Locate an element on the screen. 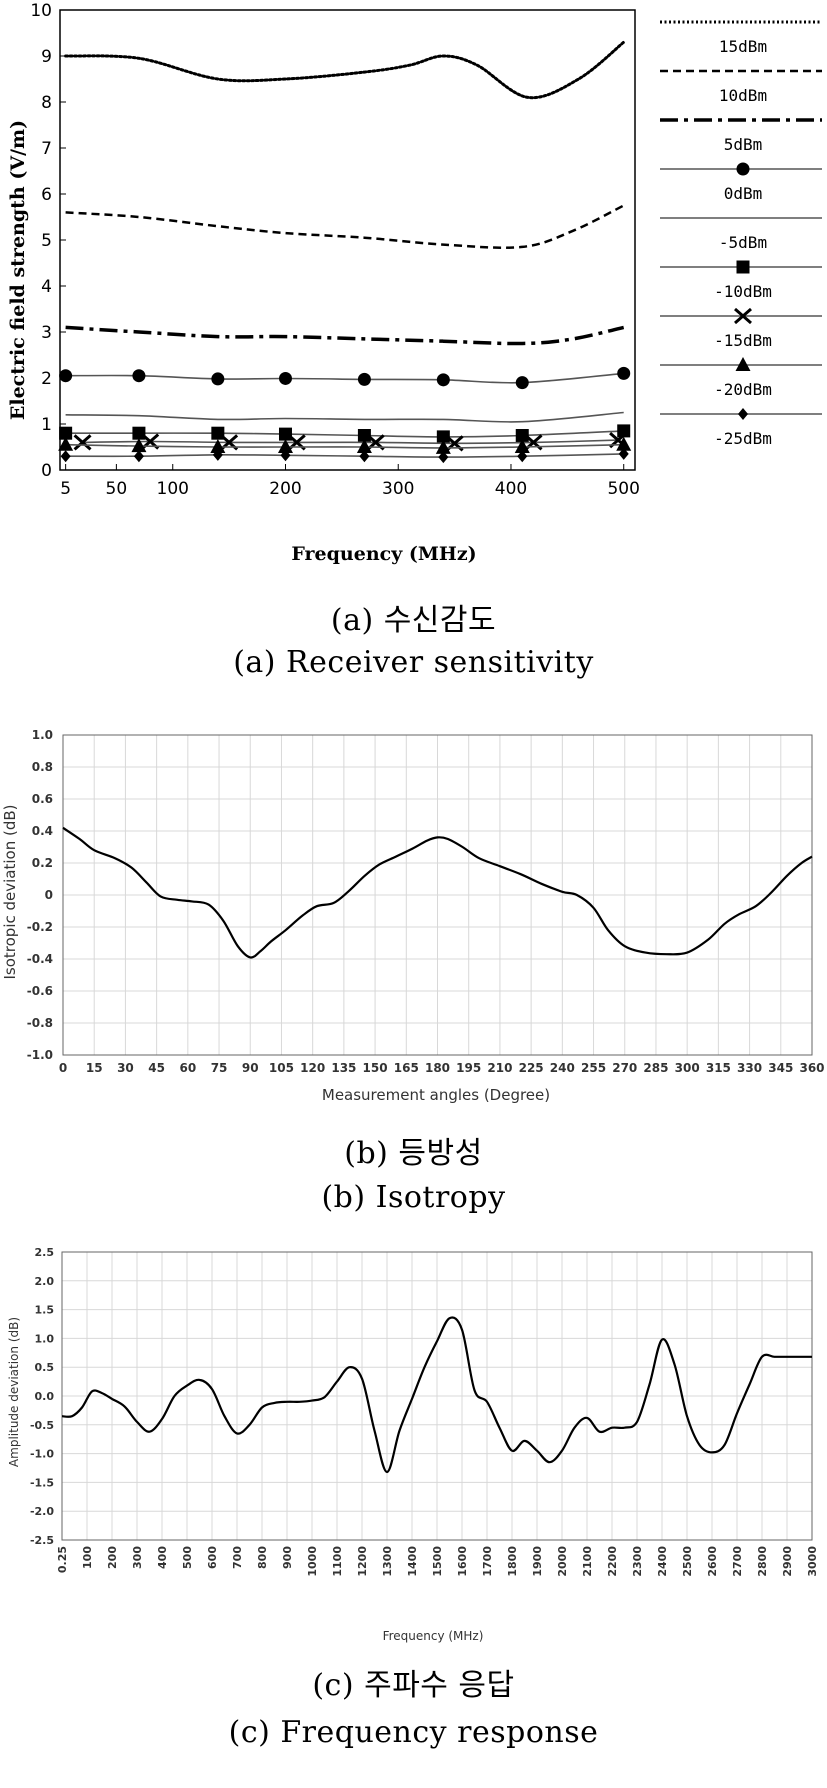 The image size is (827, 1788). chart-a-ytick-label: 4 is located at coordinates (46, 287).